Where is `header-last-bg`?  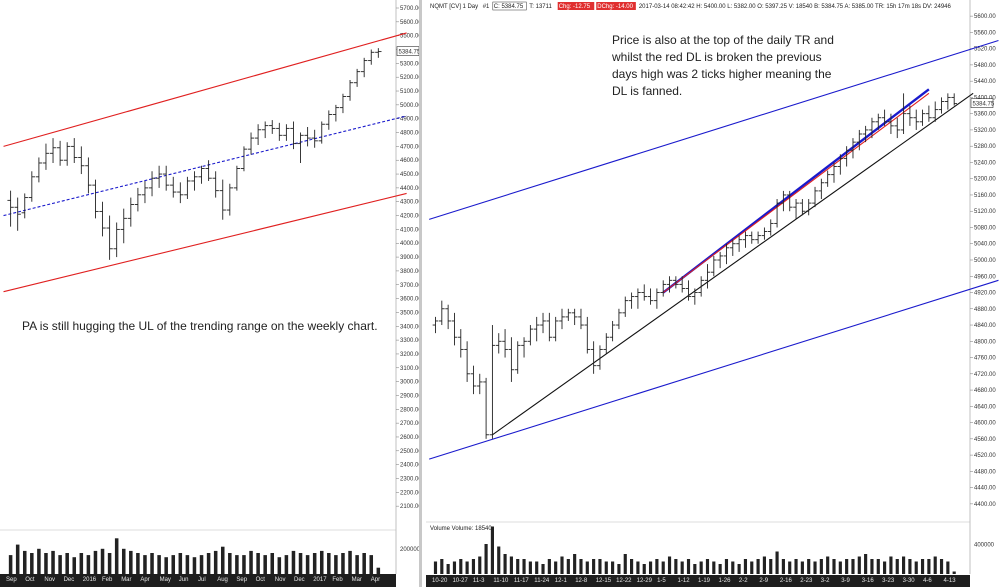 header-last-bg is located at coordinates (509, 6).